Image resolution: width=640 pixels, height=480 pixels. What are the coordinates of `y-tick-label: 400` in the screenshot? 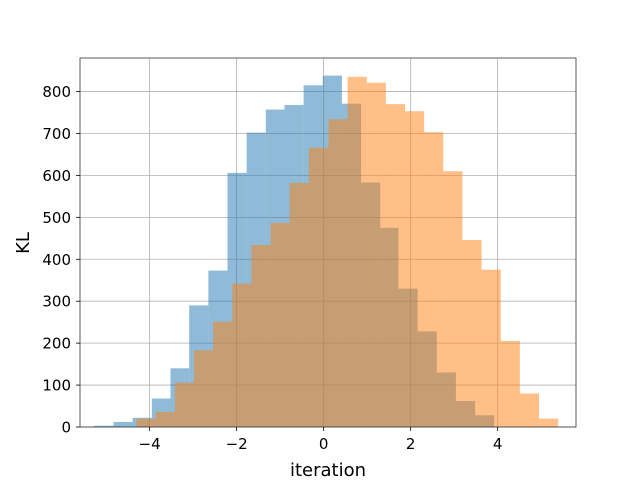 It's located at (56, 260).